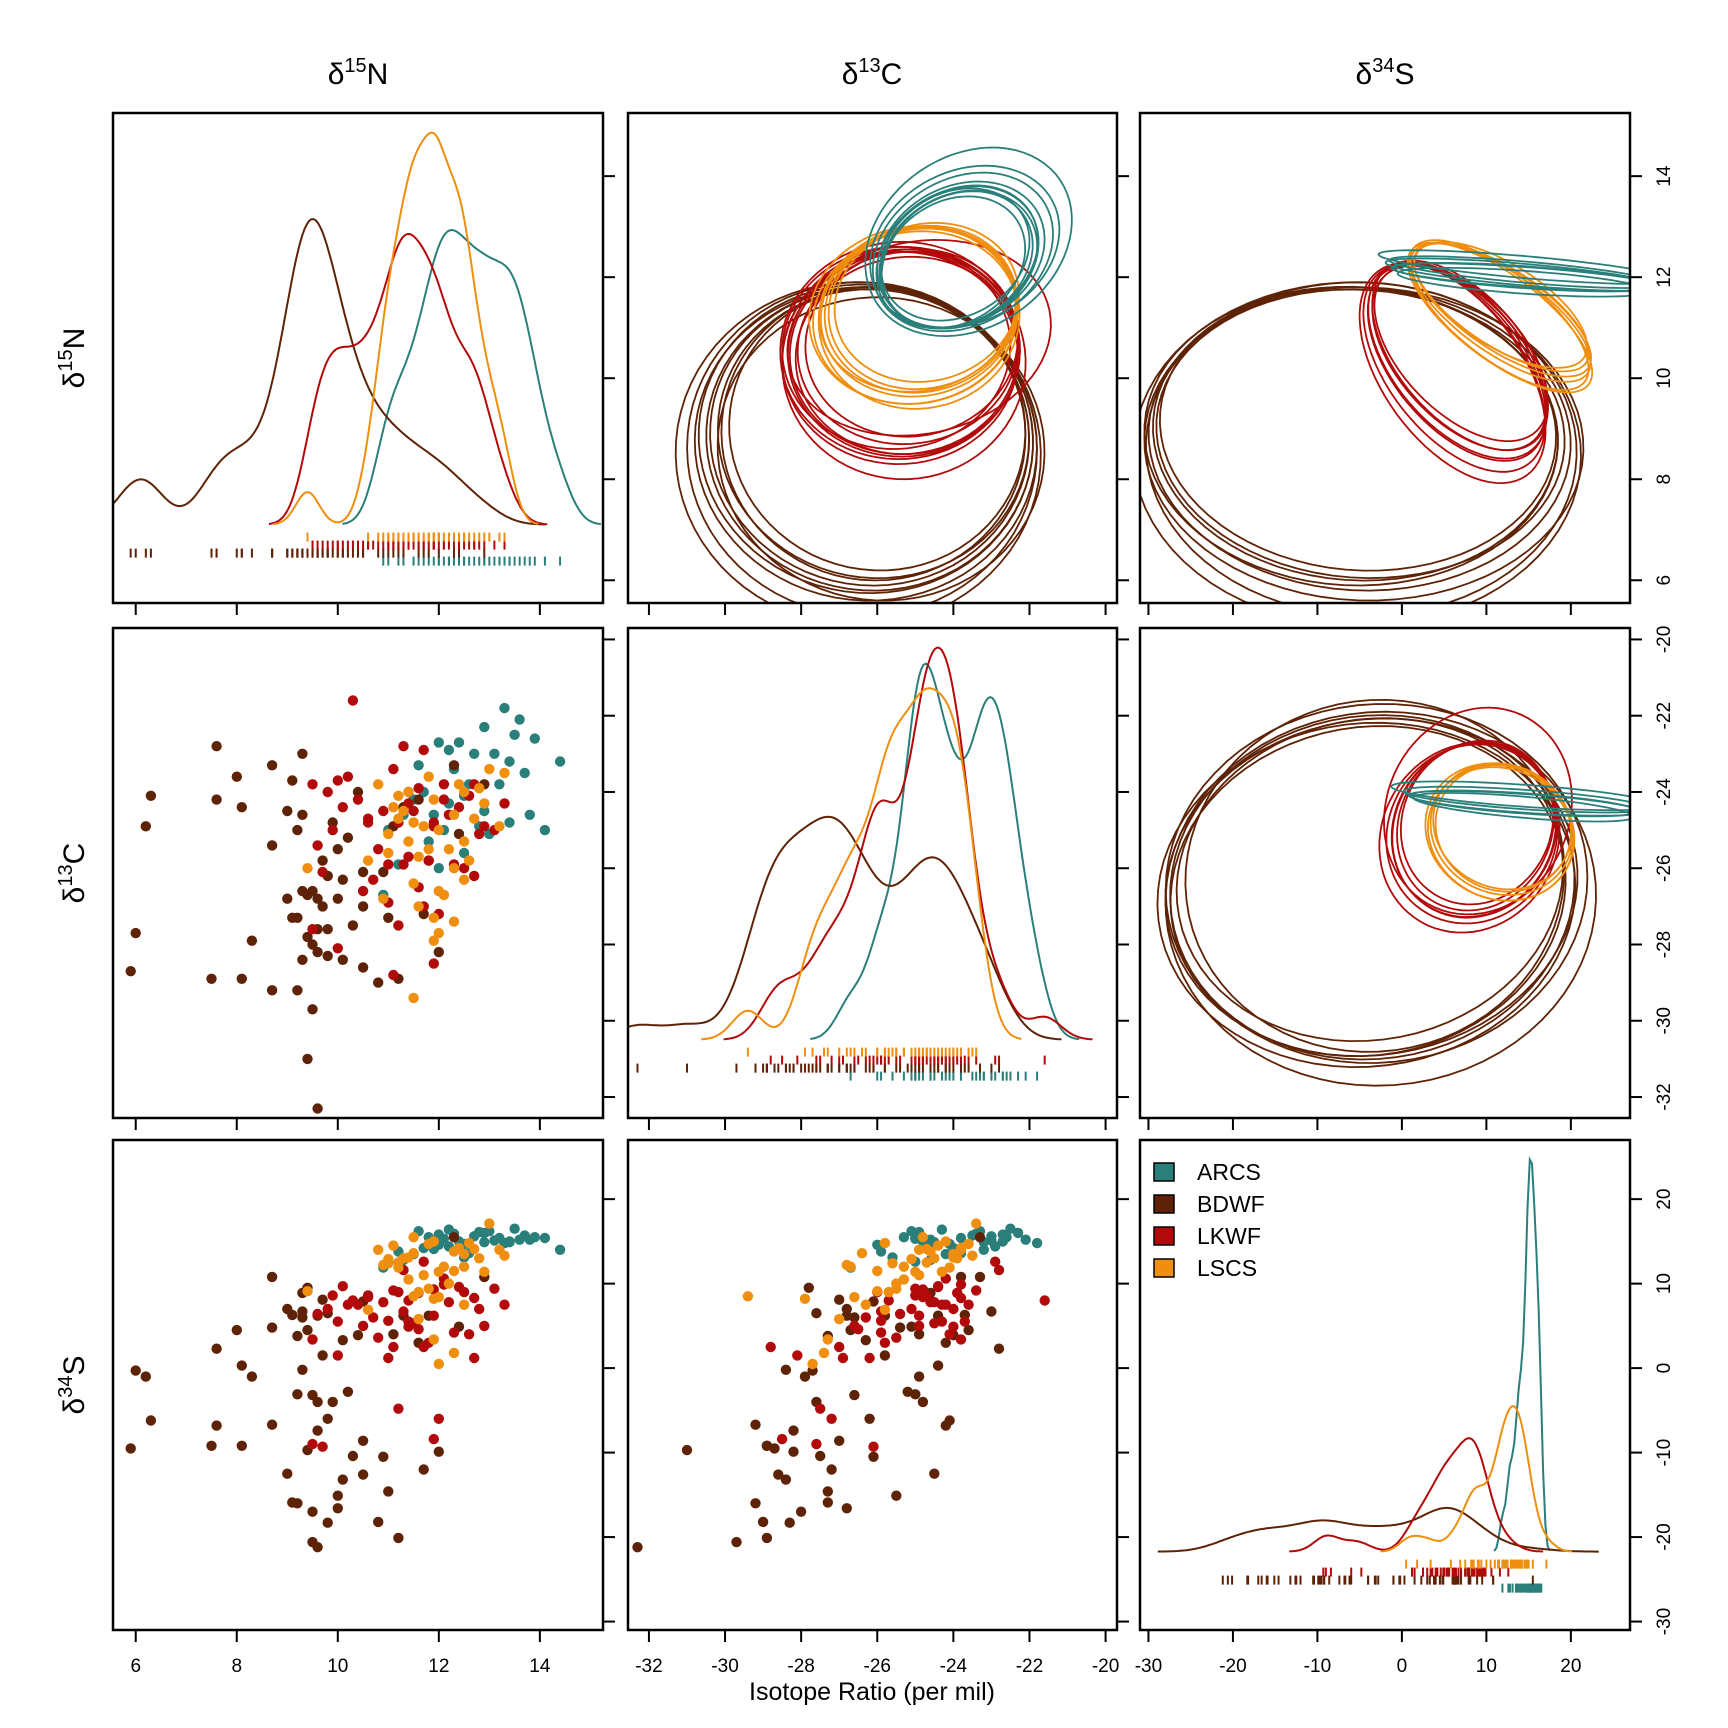 Image resolution: width=1728 pixels, height=1728 pixels. I want to click on x-tick-label: -28, so click(800, 1666).